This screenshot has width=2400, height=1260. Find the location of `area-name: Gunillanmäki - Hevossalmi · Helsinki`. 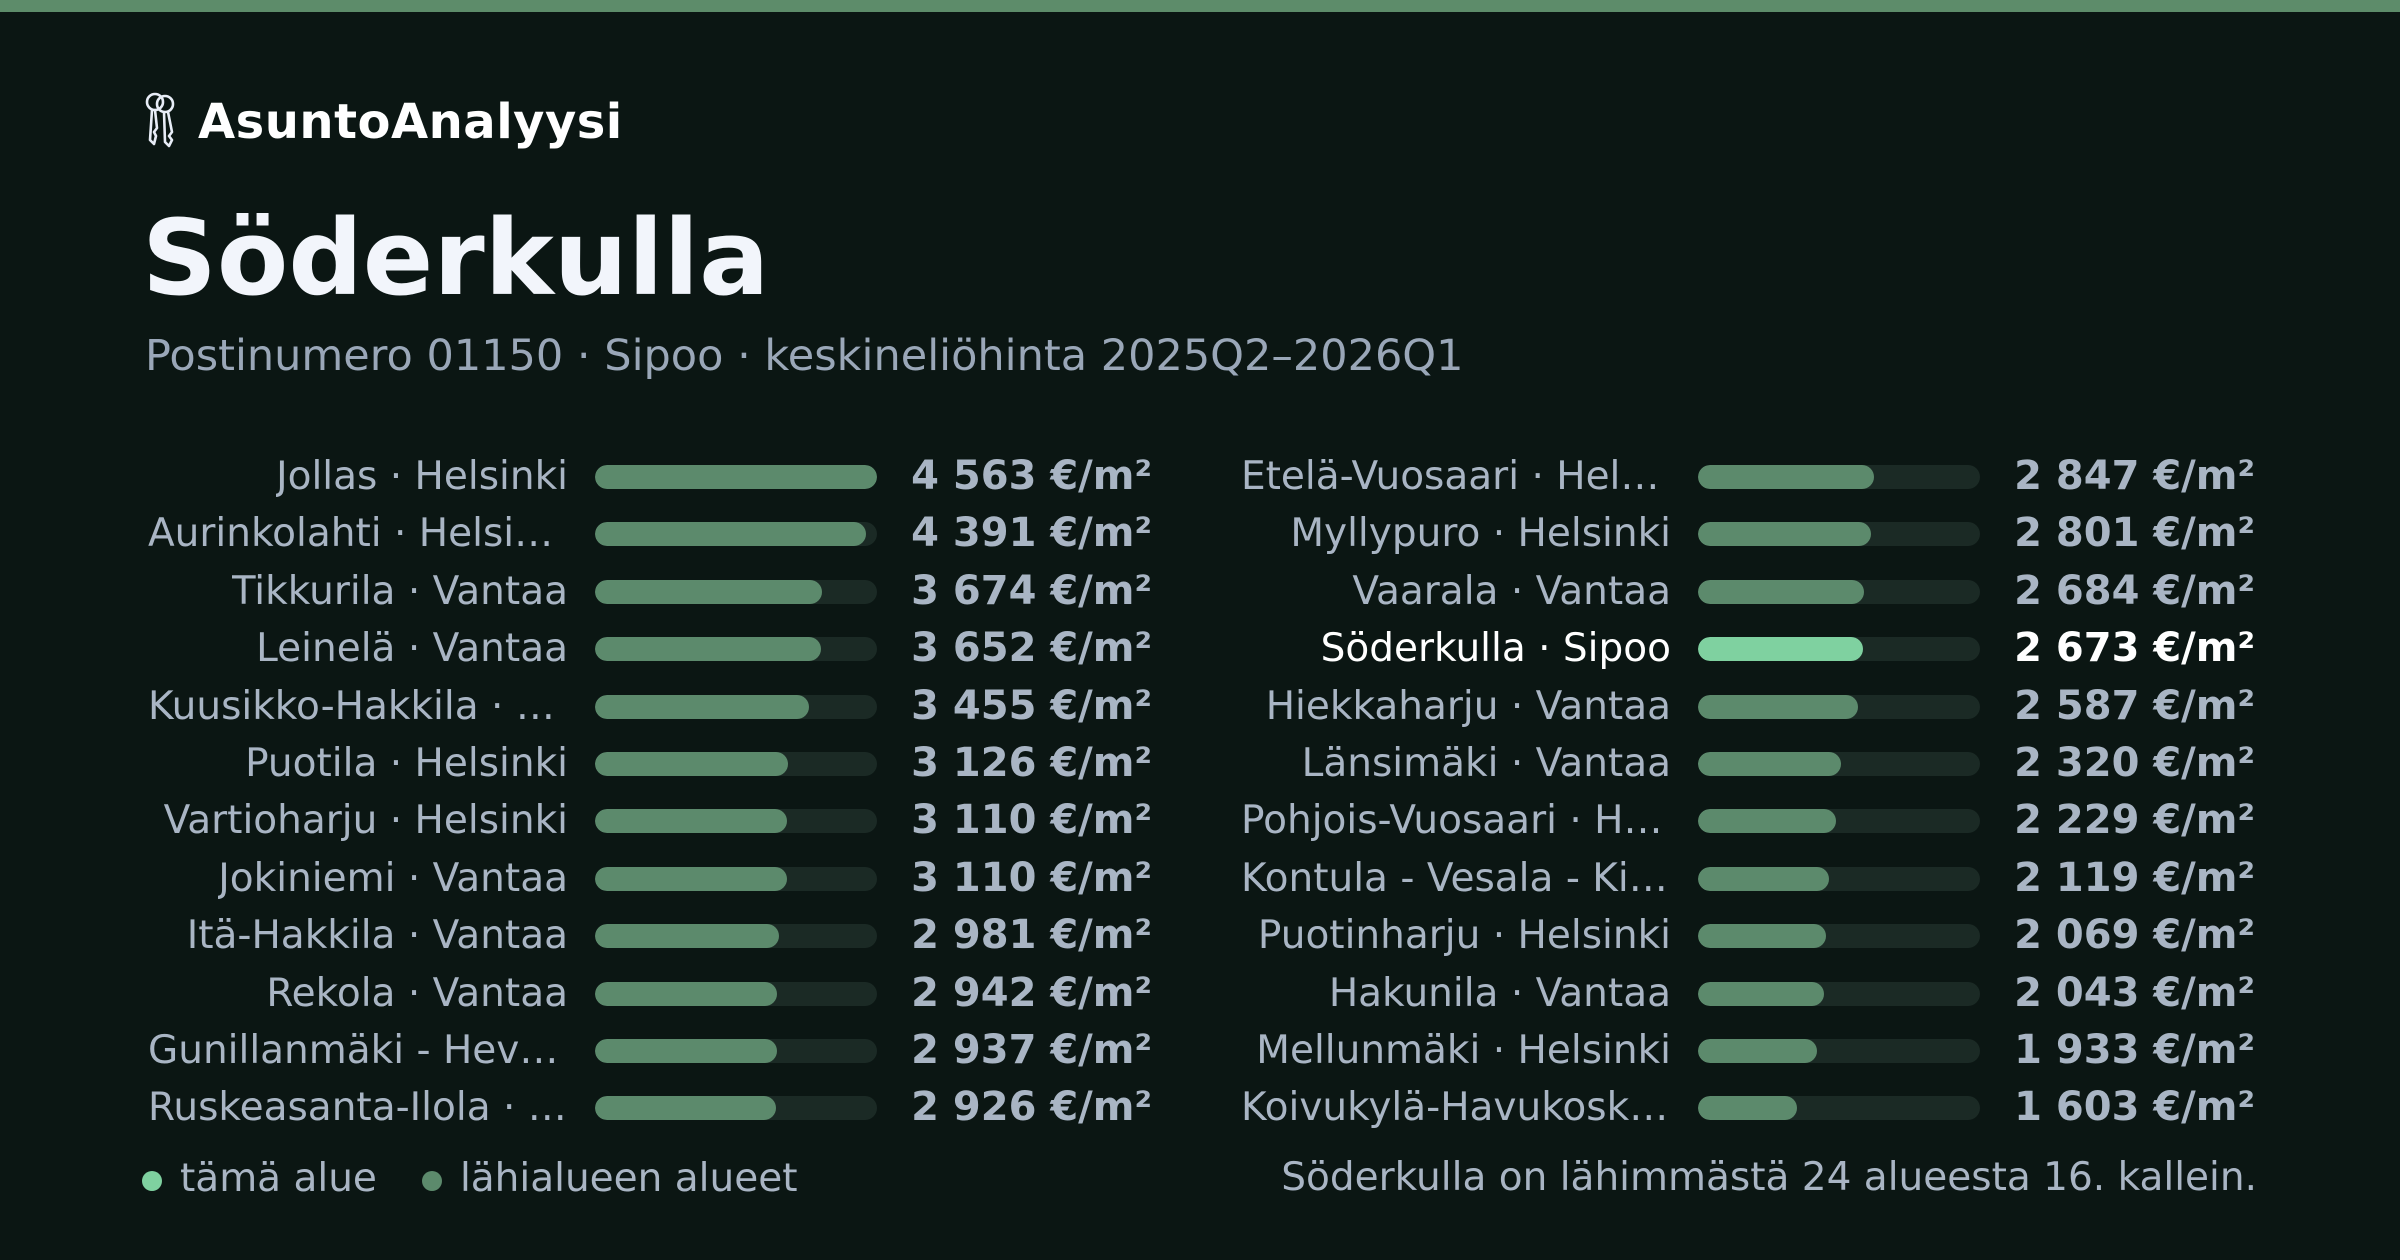

area-name: Gunillanmäki - Hevossalmi · Helsinki is located at coordinates (358, 1050).